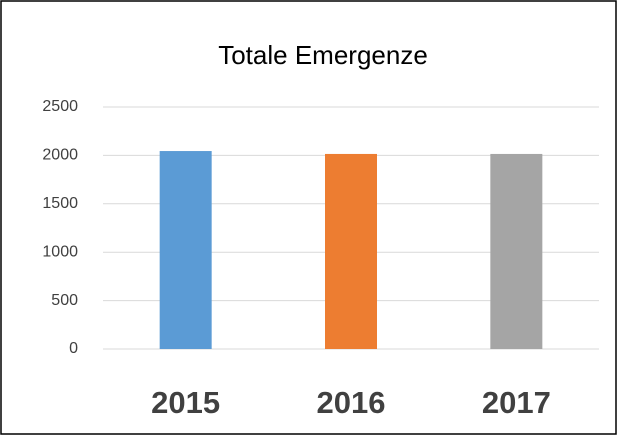 The width and height of the screenshot is (619, 436). I want to click on y-tick-label: 2500, so click(60, 106).